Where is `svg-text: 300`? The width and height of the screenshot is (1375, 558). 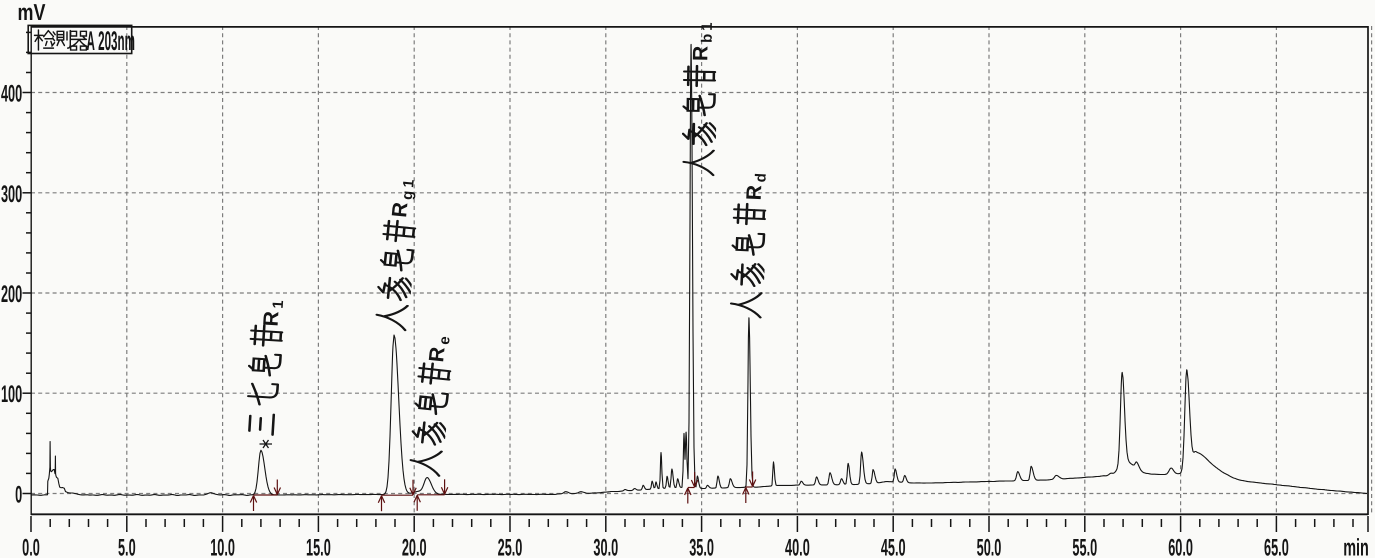 svg-text: 300 is located at coordinates (11, 194).